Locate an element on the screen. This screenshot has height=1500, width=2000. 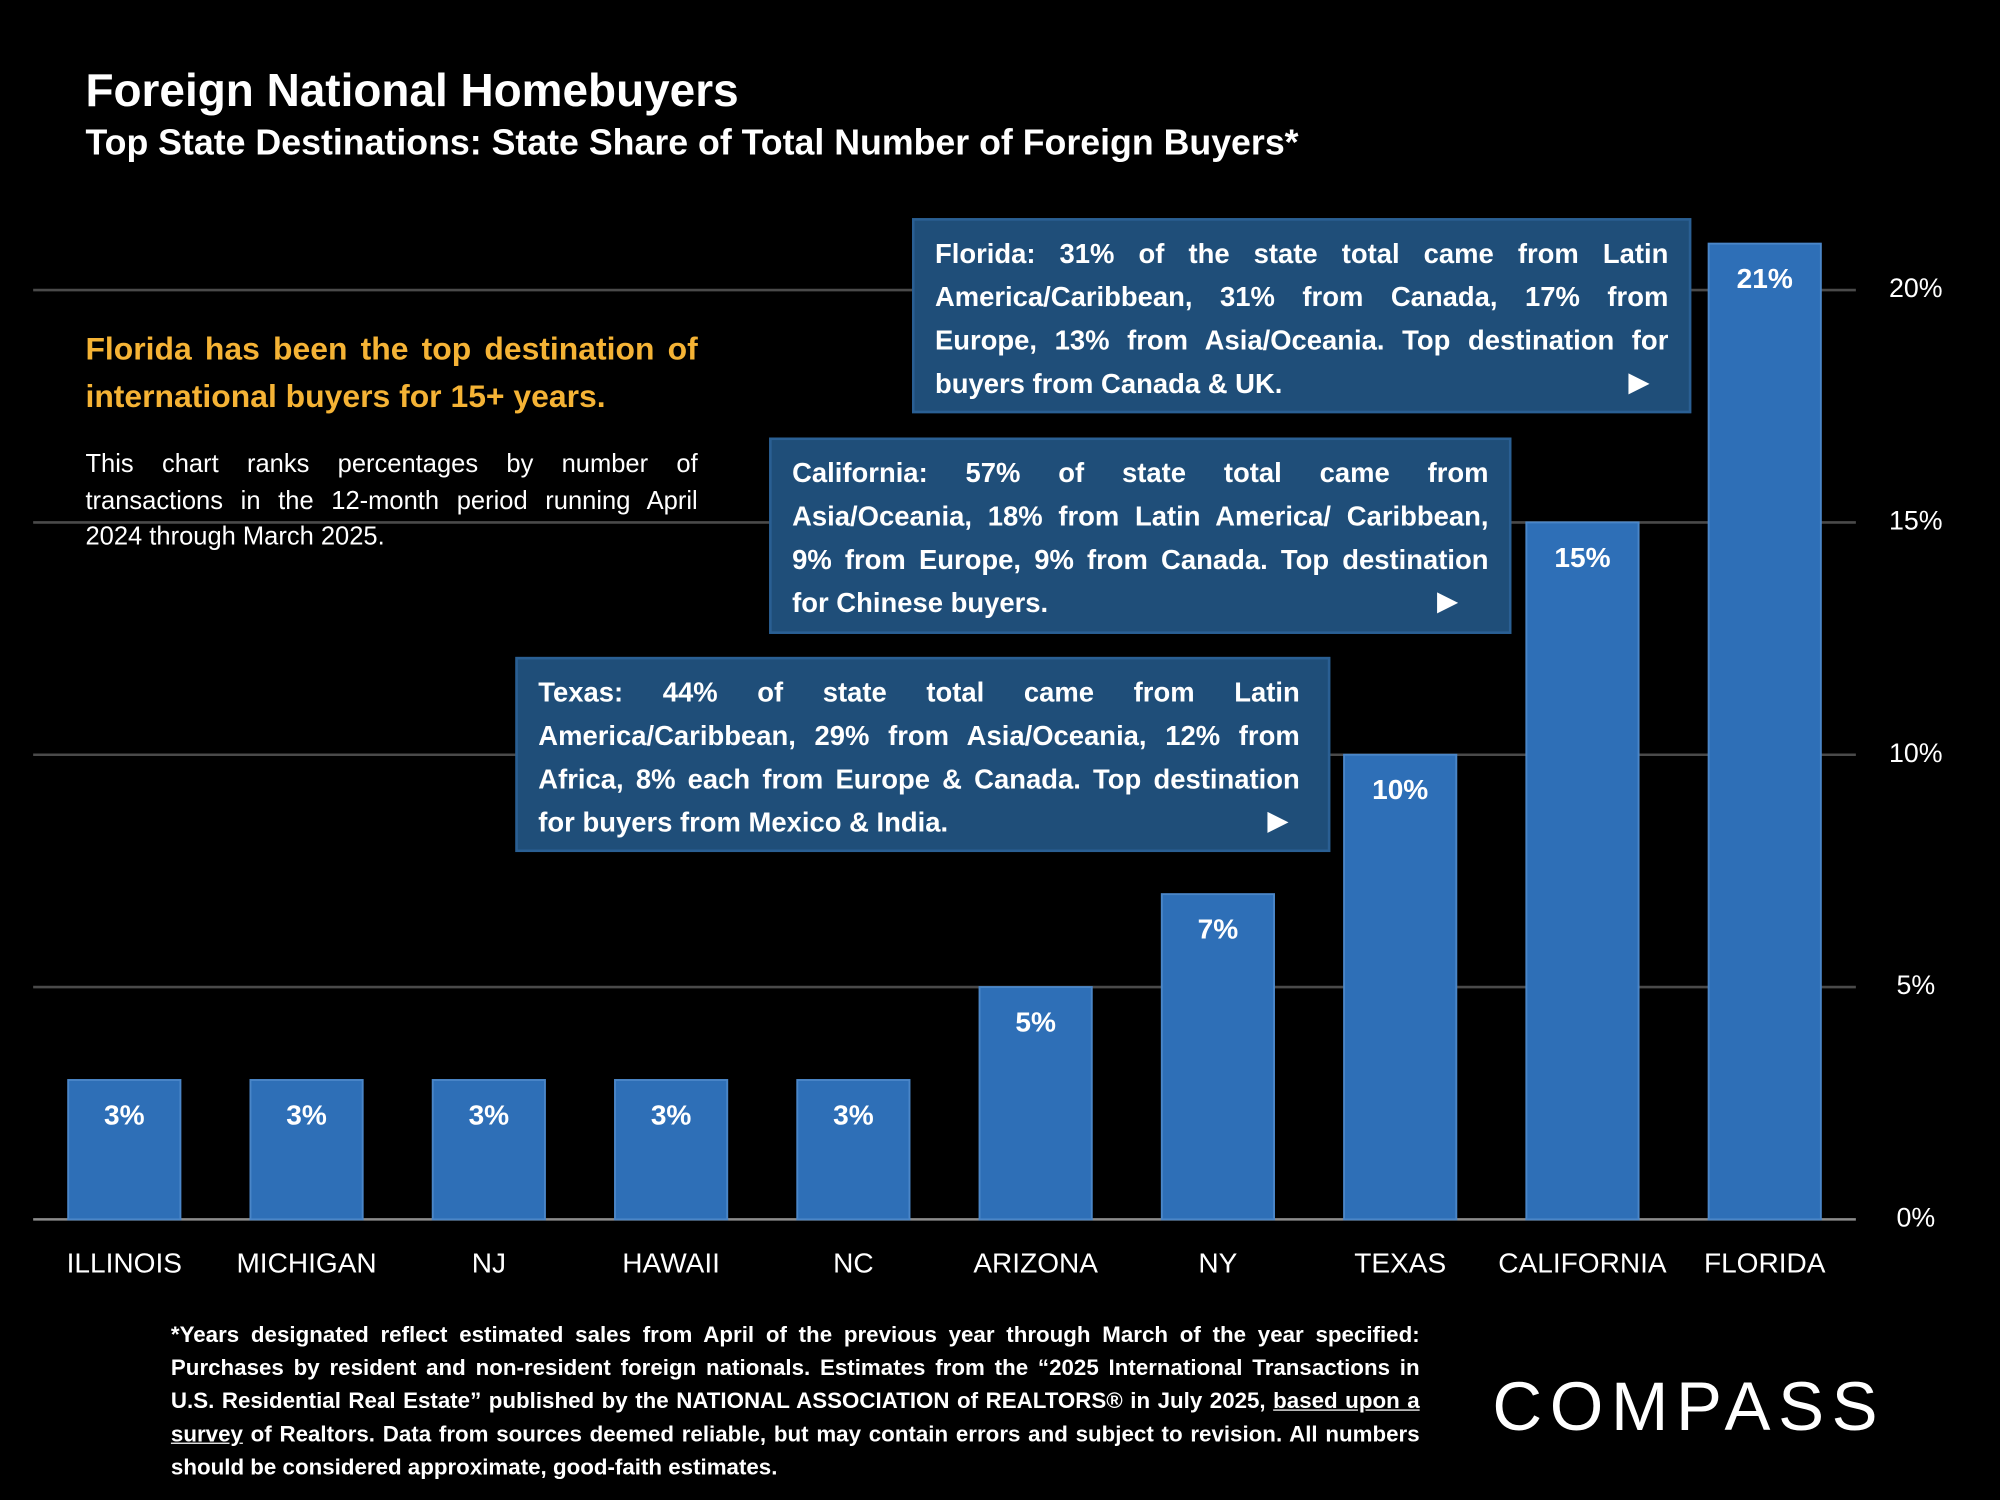
y-tick-label: 10% is located at coordinates (1916, 753).